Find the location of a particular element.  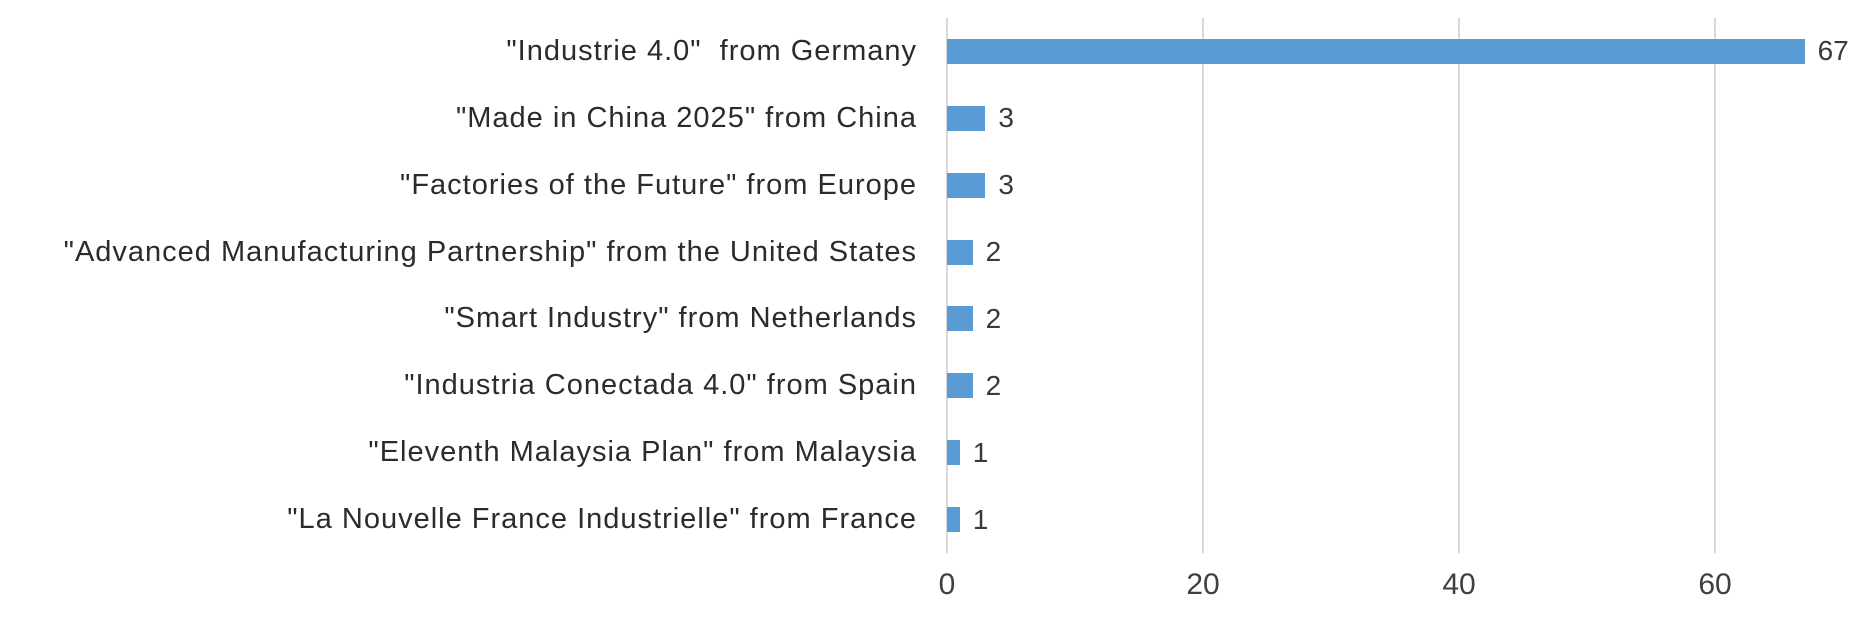

bar-value-label: 67 is located at coordinates (1833, 51).